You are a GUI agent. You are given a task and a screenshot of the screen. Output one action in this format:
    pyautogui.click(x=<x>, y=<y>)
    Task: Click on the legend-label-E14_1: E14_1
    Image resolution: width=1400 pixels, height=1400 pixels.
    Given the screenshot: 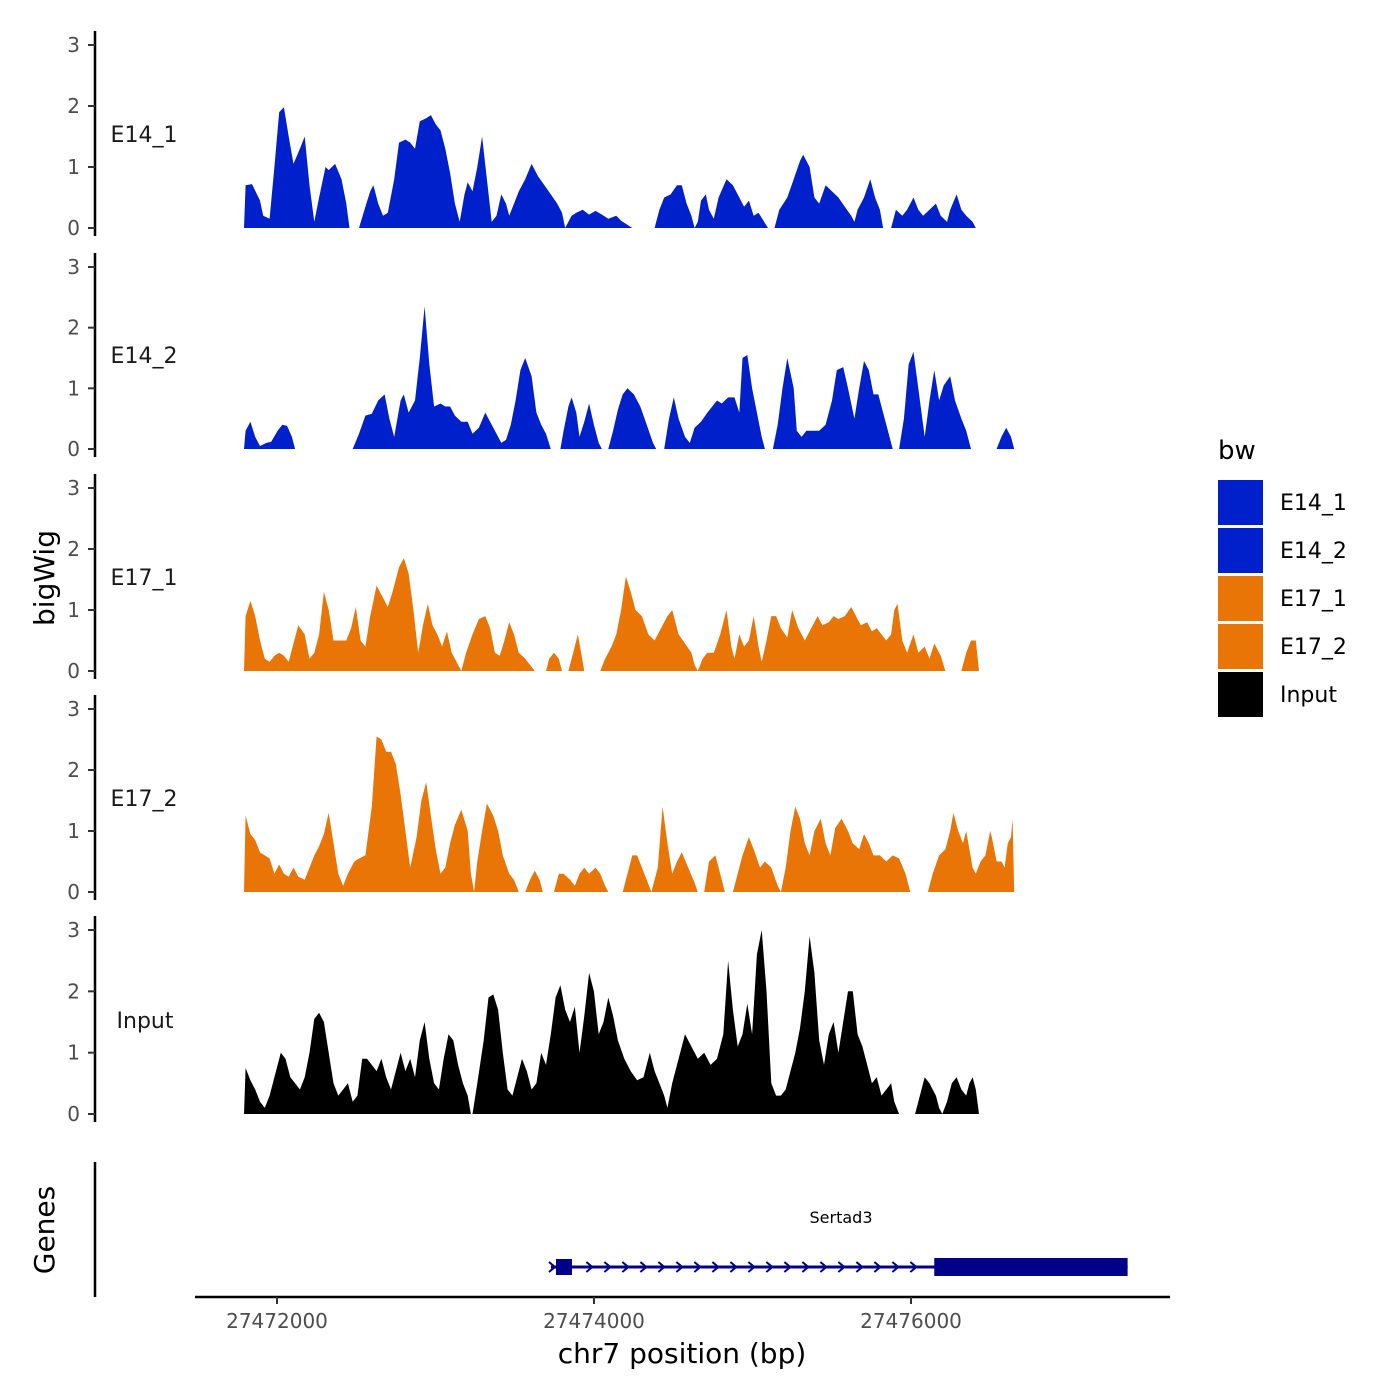 What is the action you would take?
    pyautogui.click(x=1313, y=503)
    